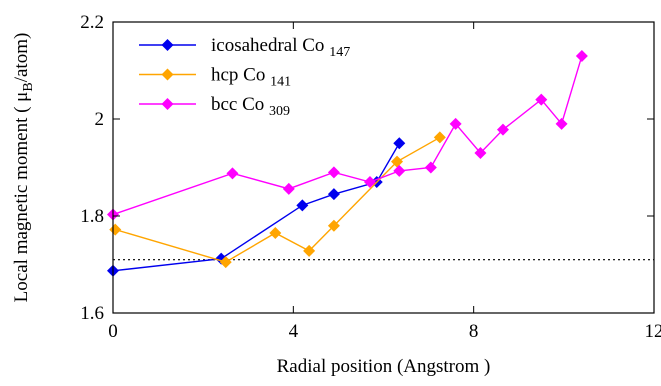 The width and height of the screenshot is (661, 386). I want to click on legend-label-main: bcc Co, so click(240, 104).